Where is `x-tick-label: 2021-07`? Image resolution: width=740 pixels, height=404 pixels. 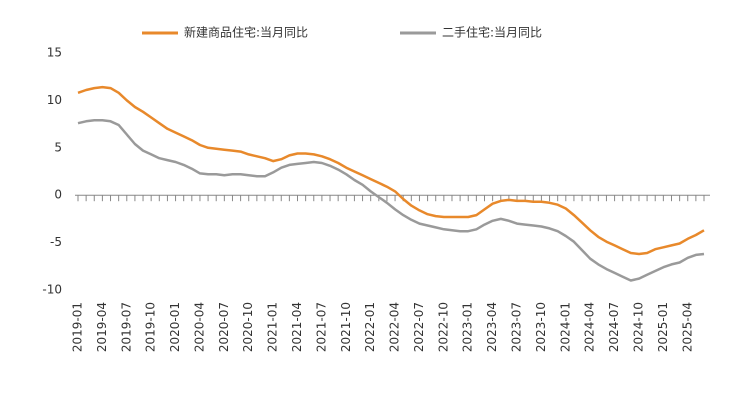 x-tick-label: 2021-07 is located at coordinates (321, 327).